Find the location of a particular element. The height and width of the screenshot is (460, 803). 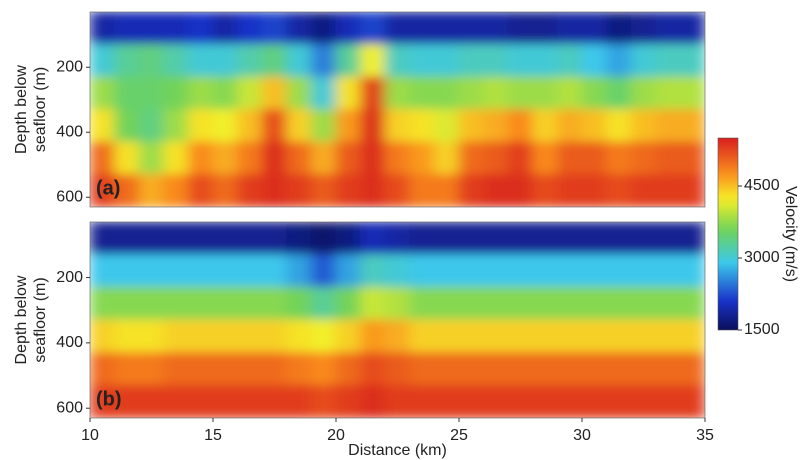

colorbar-tick-label: 1500 is located at coordinates (762, 329).